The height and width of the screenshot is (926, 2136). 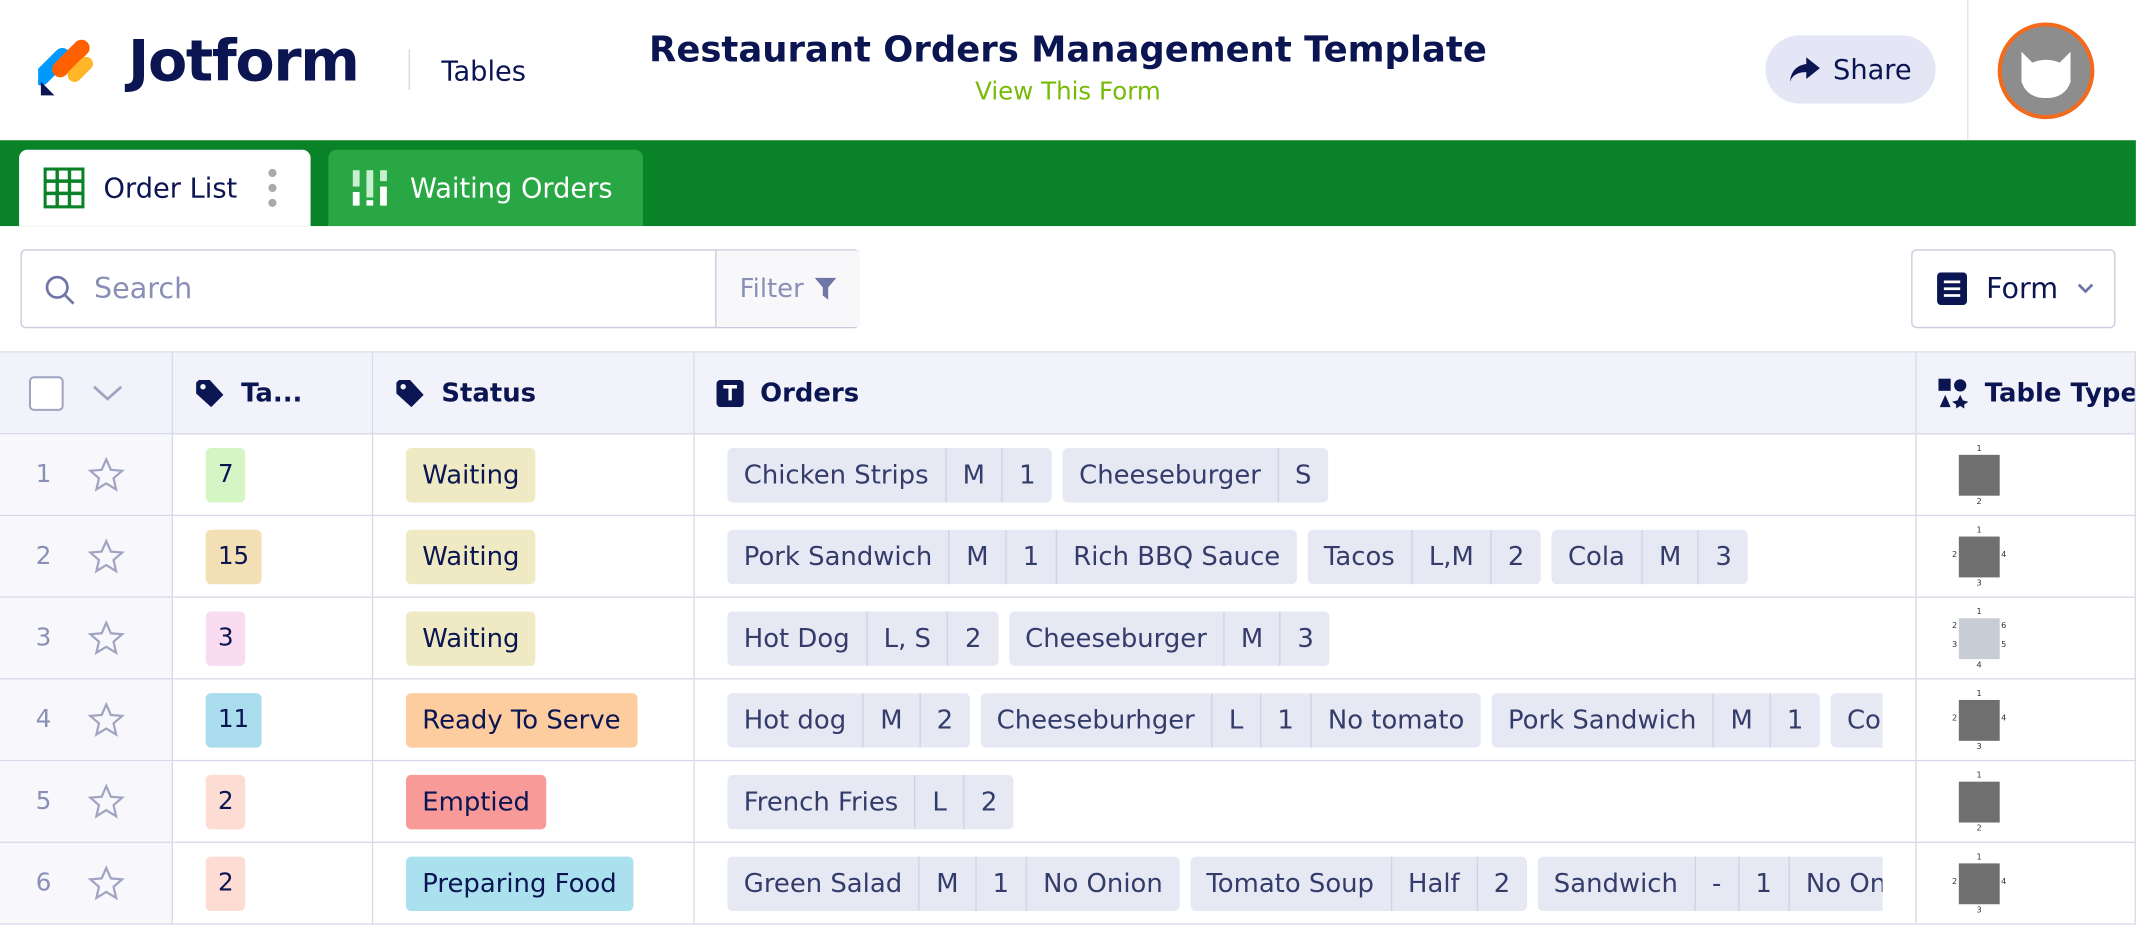 I want to click on order-field: Half, so click(x=1433, y=883).